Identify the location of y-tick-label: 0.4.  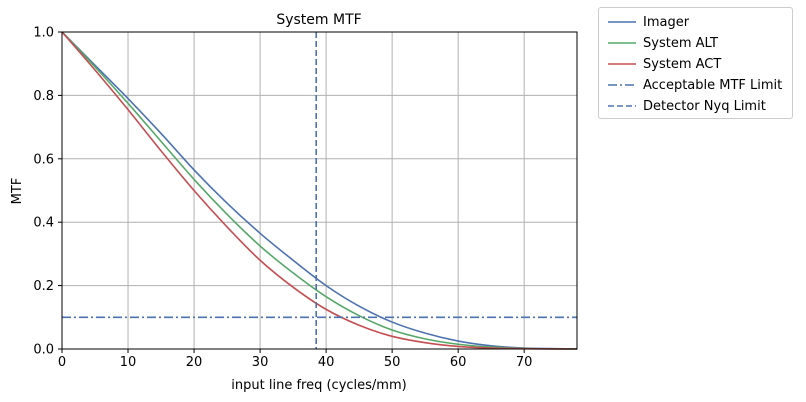
(43, 223).